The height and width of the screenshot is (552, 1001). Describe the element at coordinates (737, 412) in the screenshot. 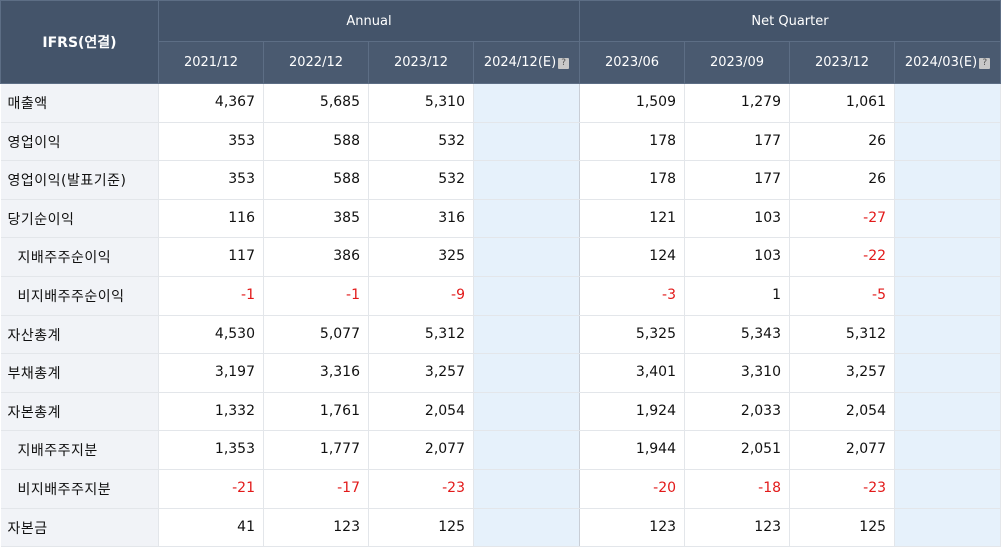

I see `value-cell: 2,033` at that location.